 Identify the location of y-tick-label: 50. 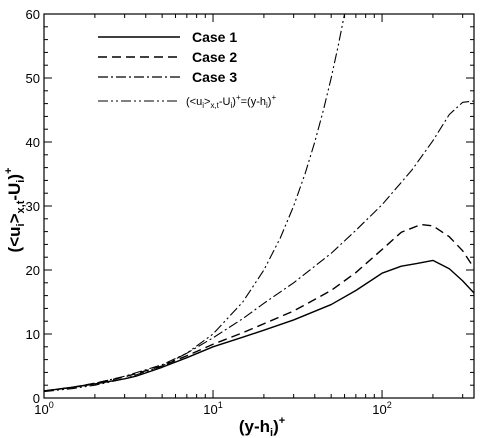
(33, 78).